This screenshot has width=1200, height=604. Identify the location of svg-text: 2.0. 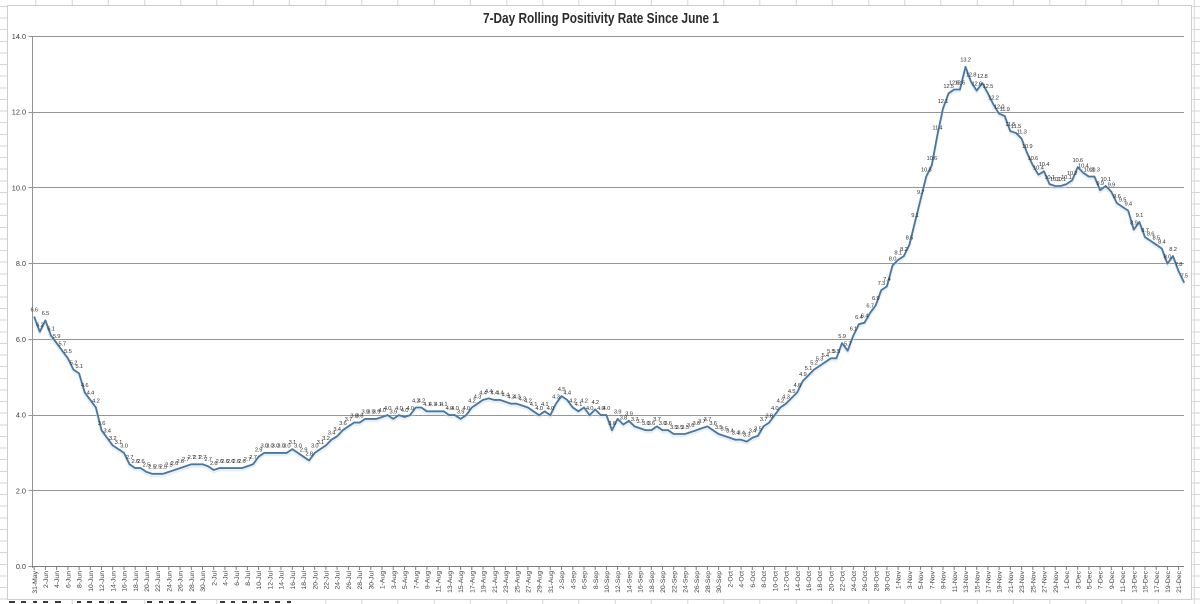
(21, 490).